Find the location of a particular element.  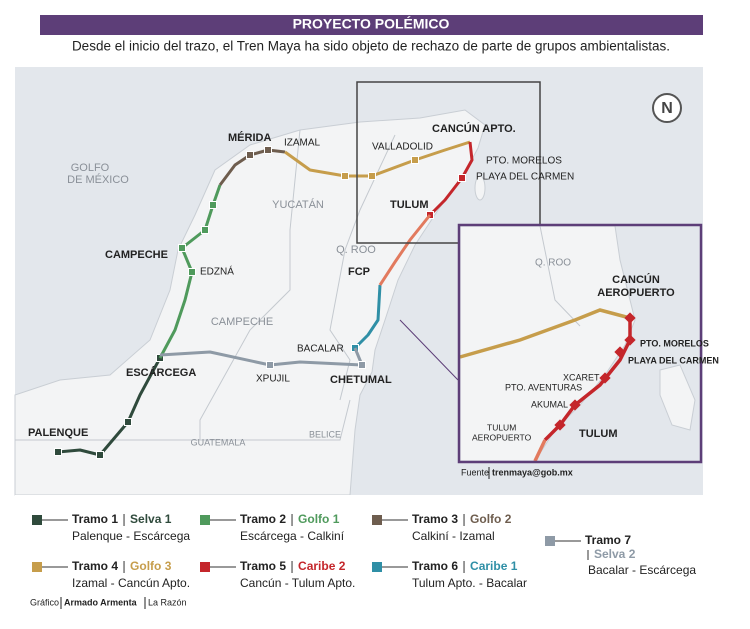

legend-name: Tramo 6 is located at coordinates (435, 566).